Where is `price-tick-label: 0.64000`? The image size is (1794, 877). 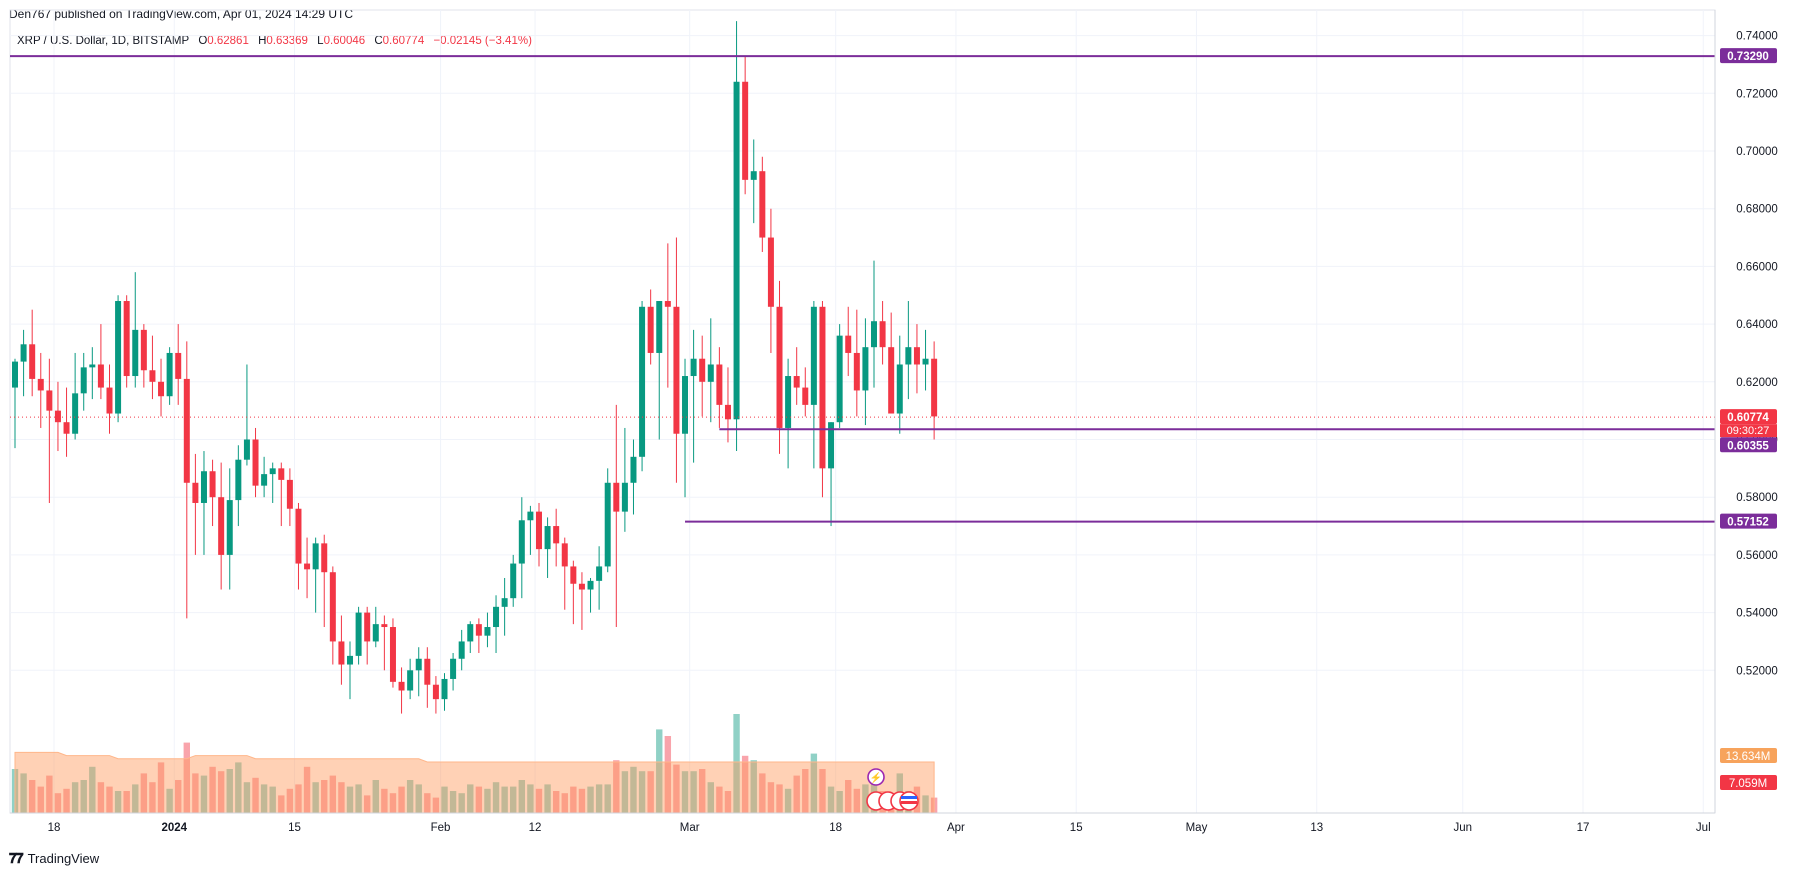 price-tick-label: 0.64000 is located at coordinates (1757, 325).